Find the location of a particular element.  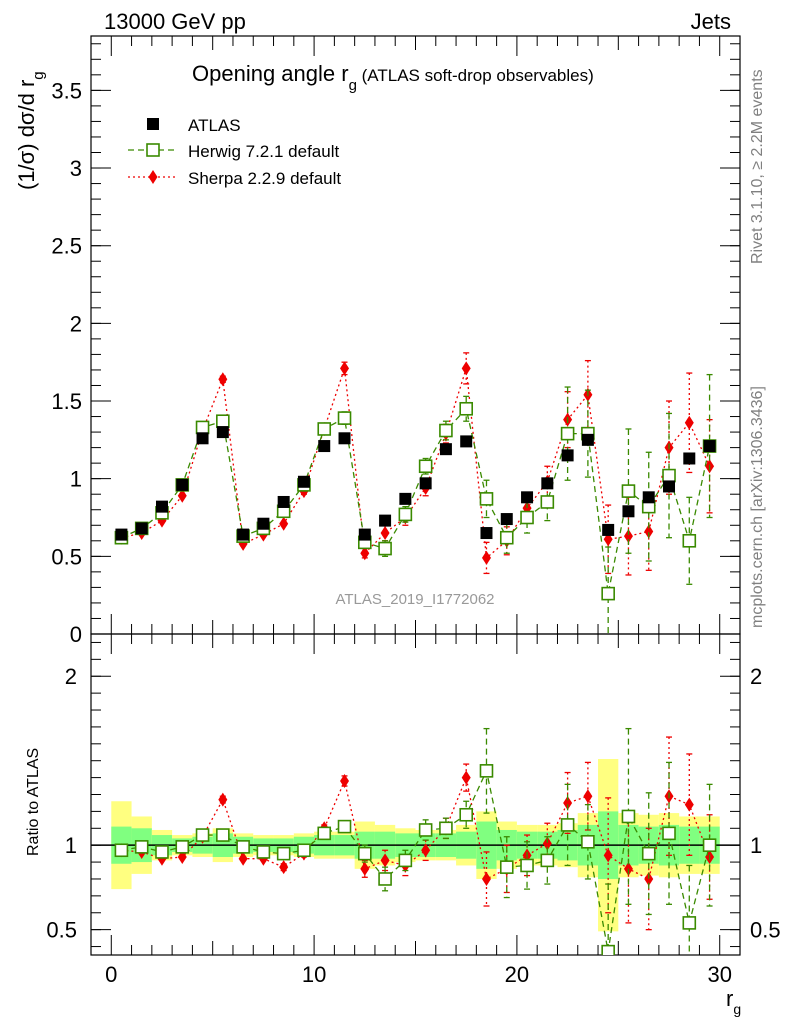

xlabel: rg is located at coordinates (733, 1001).